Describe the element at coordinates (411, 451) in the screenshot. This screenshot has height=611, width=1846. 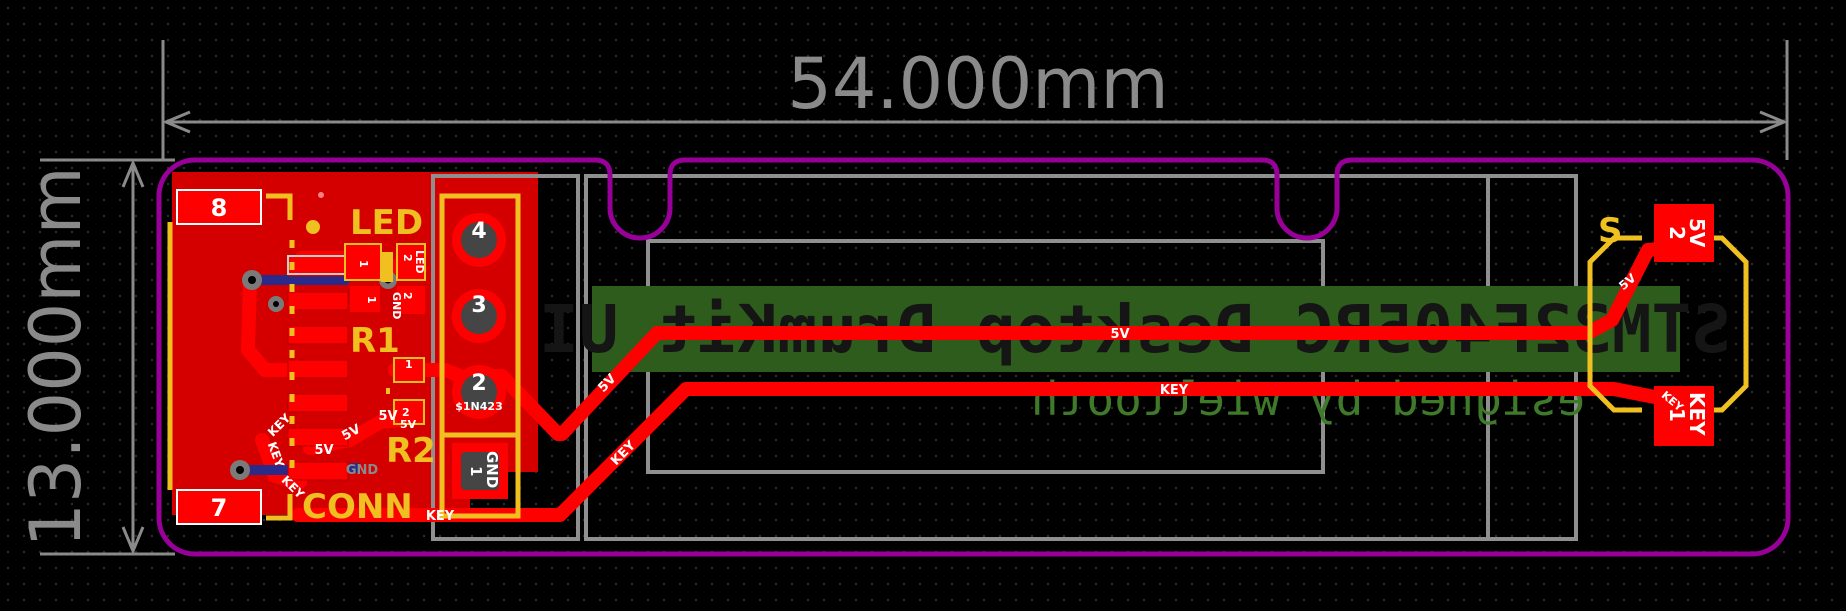
I see `r2-label: R2` at that location.